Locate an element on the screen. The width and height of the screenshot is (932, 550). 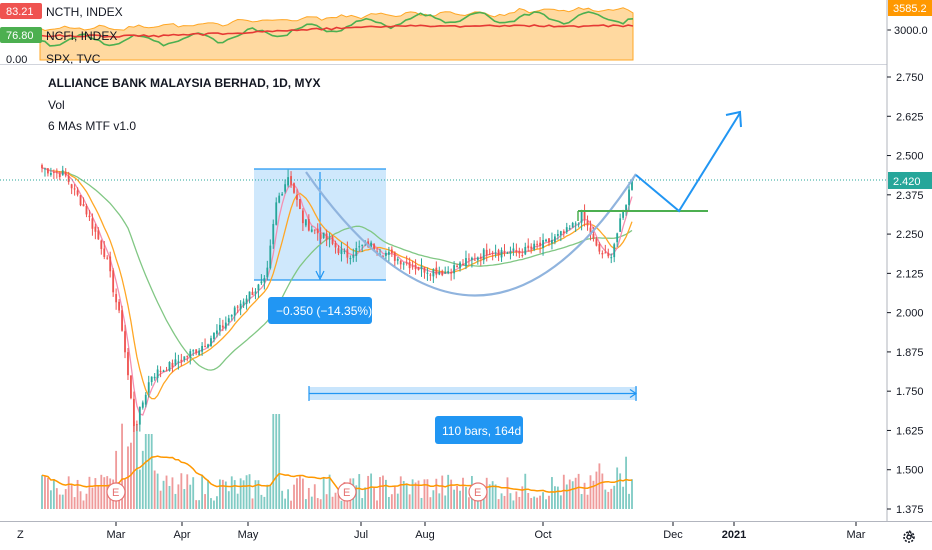
indicator-mas: 6 MAs MTF v1.0 is located at coordinates (92, 126).